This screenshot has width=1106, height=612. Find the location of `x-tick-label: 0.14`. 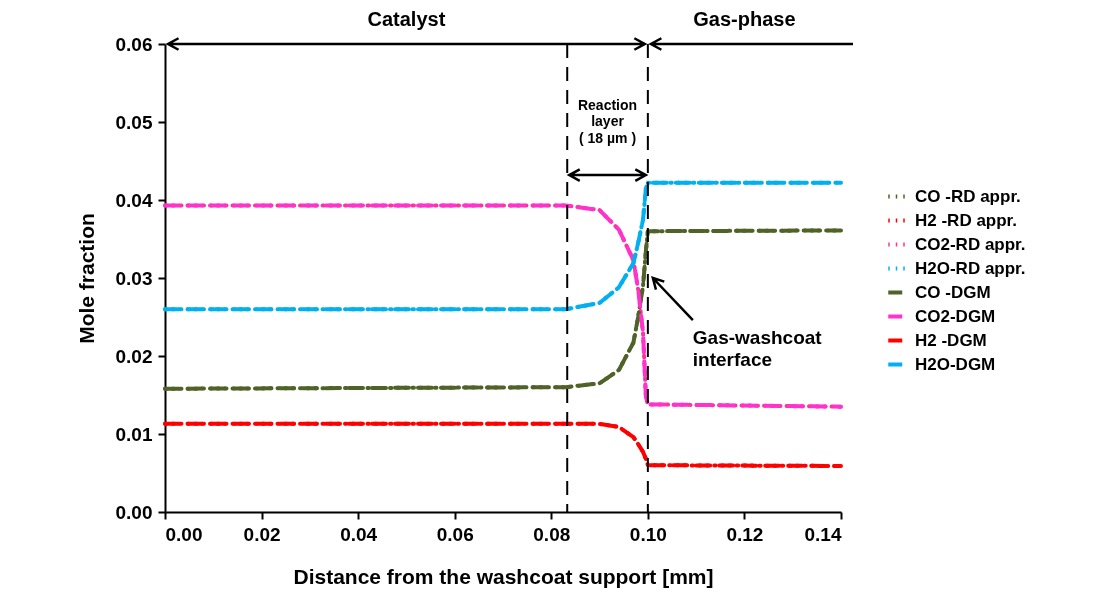

x-tick-label: 0.14 is located at coordinates (823, 534).